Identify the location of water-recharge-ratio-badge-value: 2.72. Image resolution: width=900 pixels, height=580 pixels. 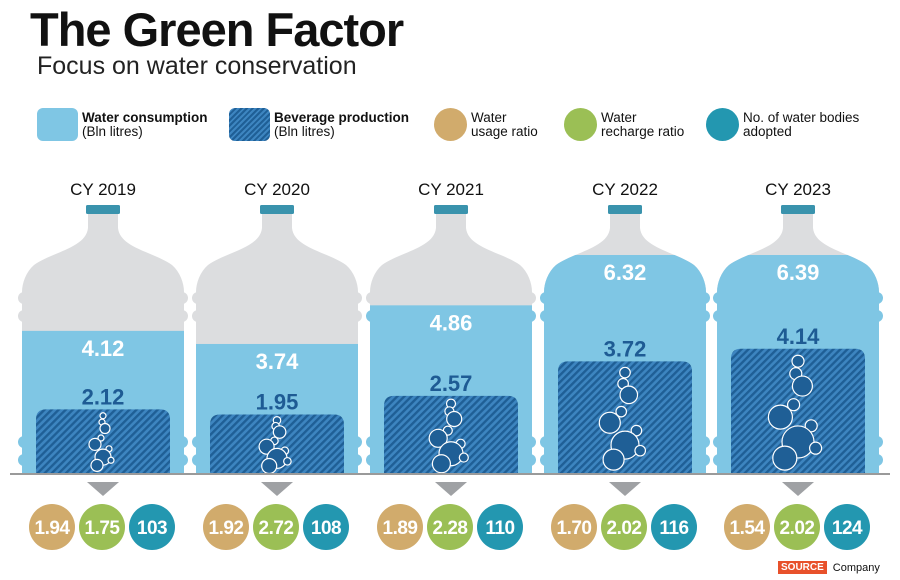
(276, 528).